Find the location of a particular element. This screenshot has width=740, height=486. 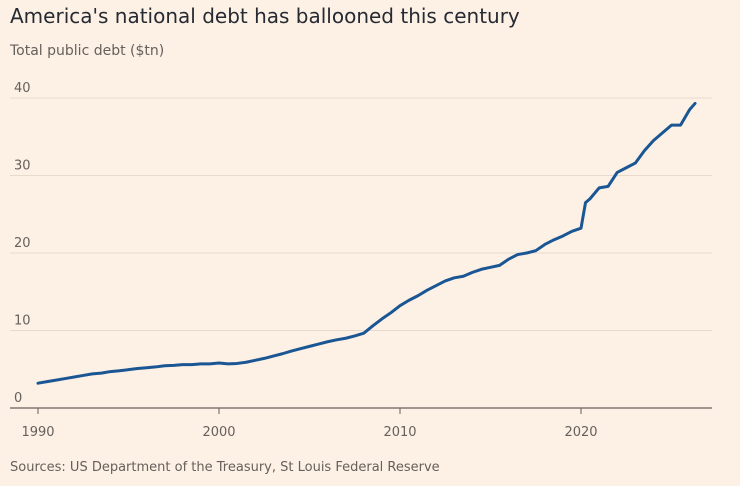

y-tick-label-20: 20 is located at coordinates (22, 243).